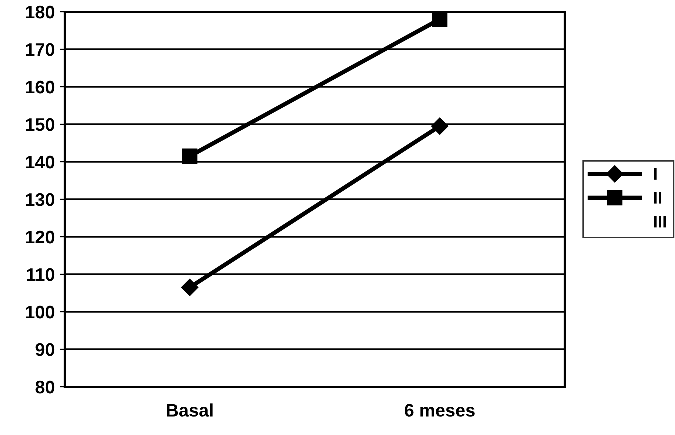 Image resolution: width=675 pixels, height=435 pixels. Describe the element at coordinates (660, 222) in the screenshot. I see `text: III` at that location.